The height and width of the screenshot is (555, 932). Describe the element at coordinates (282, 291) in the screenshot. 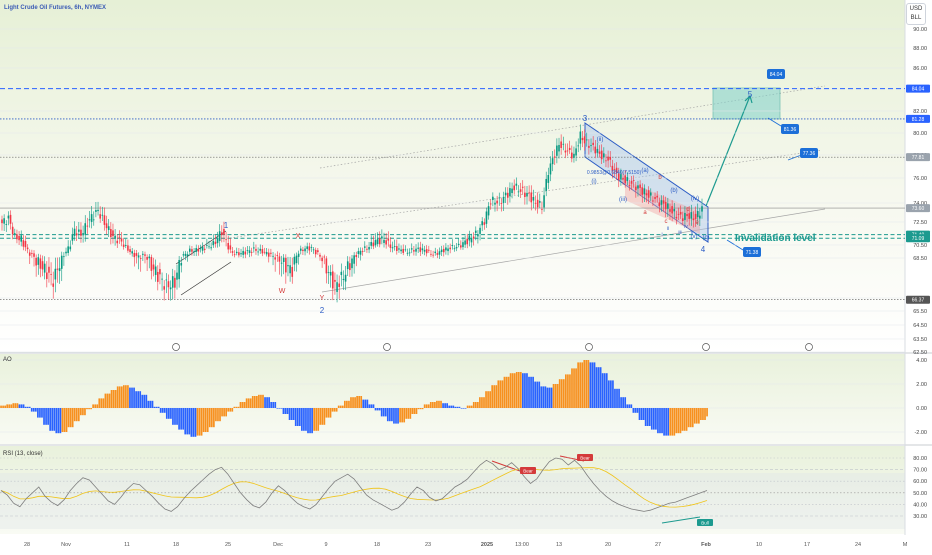

I see `wave-label: W` at that location.